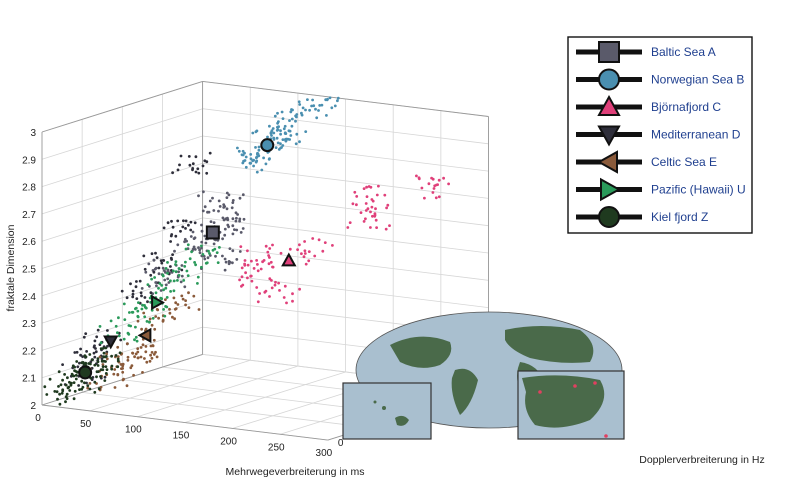 The width and height of the screenshot is (794, 482). What do you see at coordinates (122, 106) in the screenshot?
I see `axis-edge` at bounding box center [122, 106].